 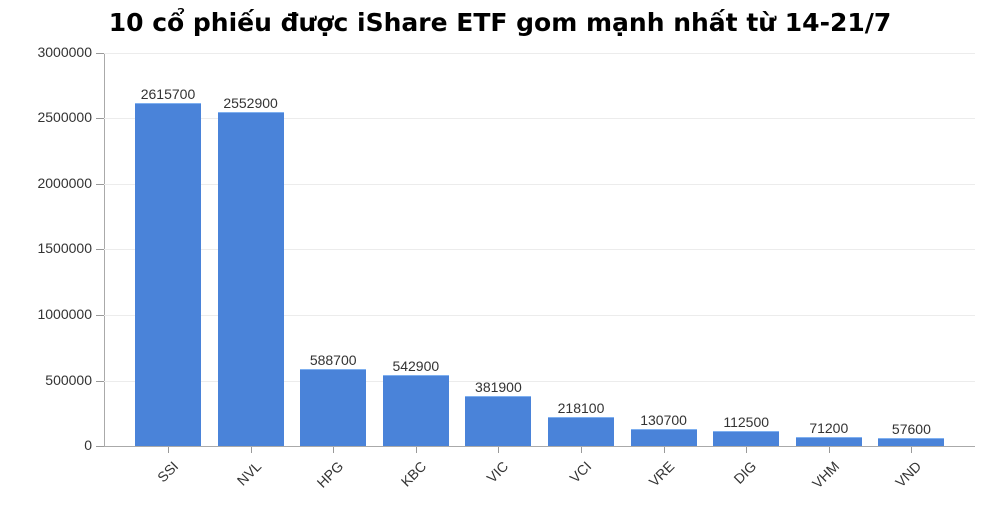 I want to click on x-tick-label: VCI, so click(x=580, y=472).